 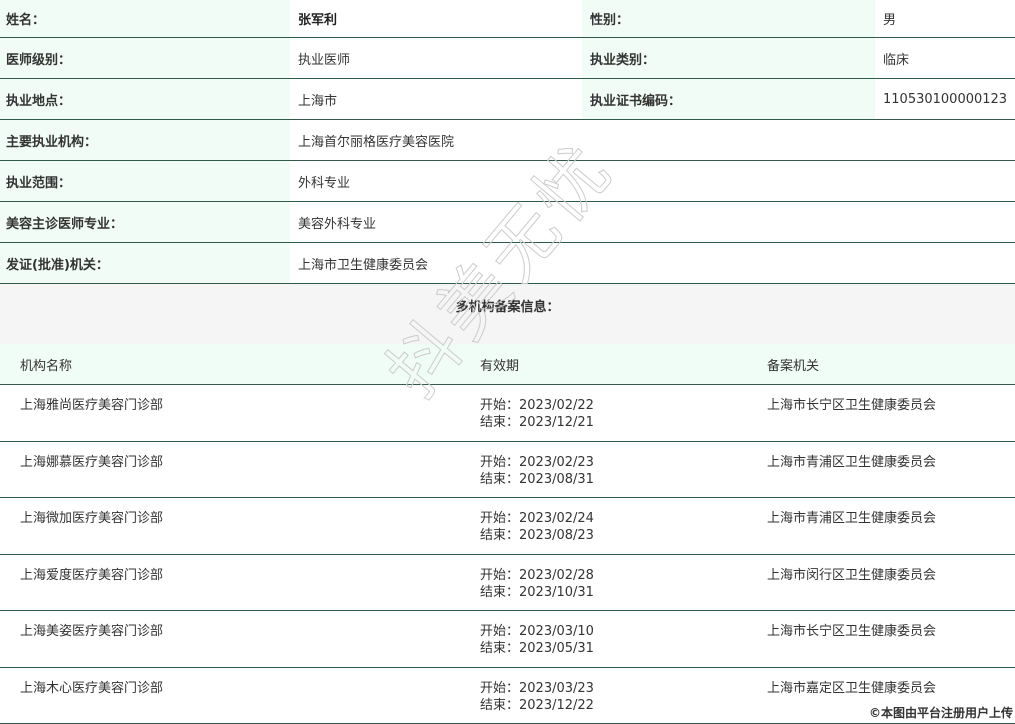 I want to click on value-cert-number: 110530100000123, so click(x=945, y=99).